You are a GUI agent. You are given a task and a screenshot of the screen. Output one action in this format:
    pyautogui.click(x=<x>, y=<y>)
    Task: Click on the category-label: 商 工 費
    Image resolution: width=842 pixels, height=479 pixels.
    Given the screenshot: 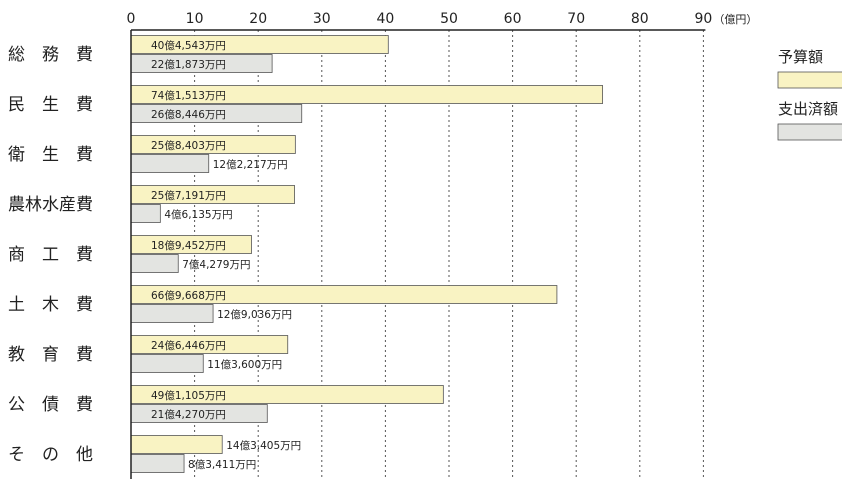 What is the action you would take?
    pyautogui.click(x=50, y=255)
    